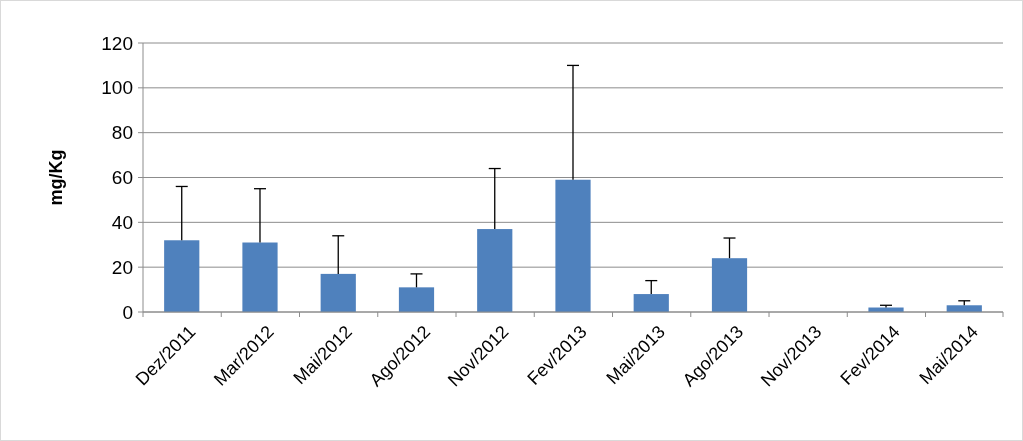 This screenshot has width=1023, height=441. I want to click on y-tick-label: 80, so click(122, 133).